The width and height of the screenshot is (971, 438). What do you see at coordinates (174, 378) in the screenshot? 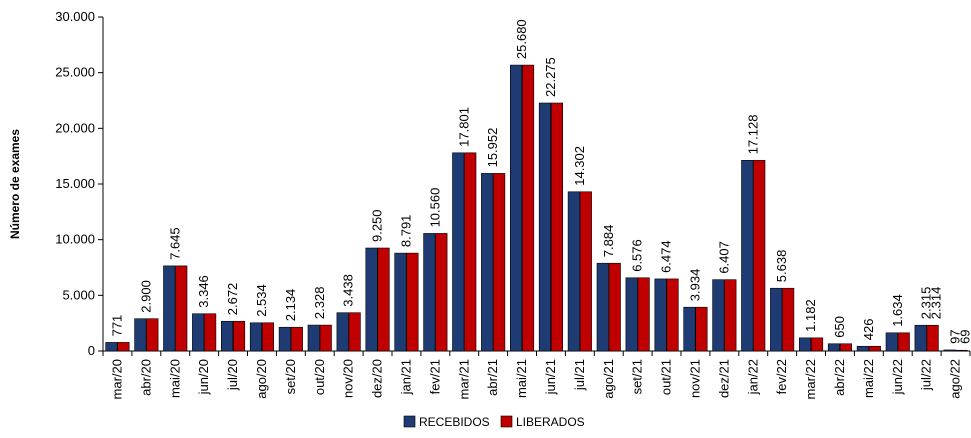
I see `x-tick-label: mai/20` at bounding box center [174, 378].